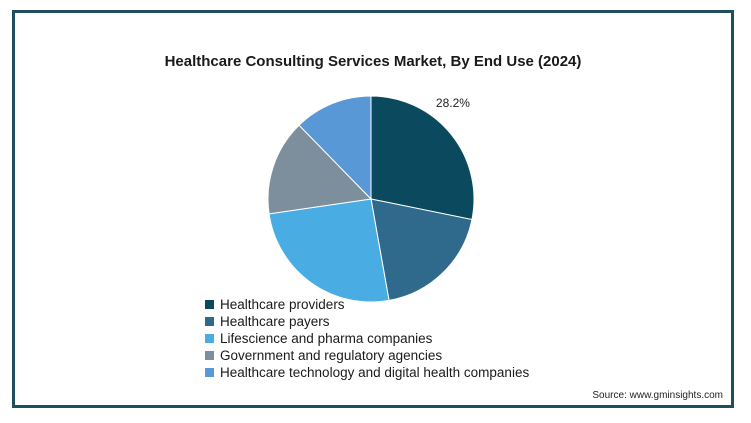 The height and width of the screenshot is (423, 751). I want to click on source-note: Source: www.gminsights.com, so click(657, 395).